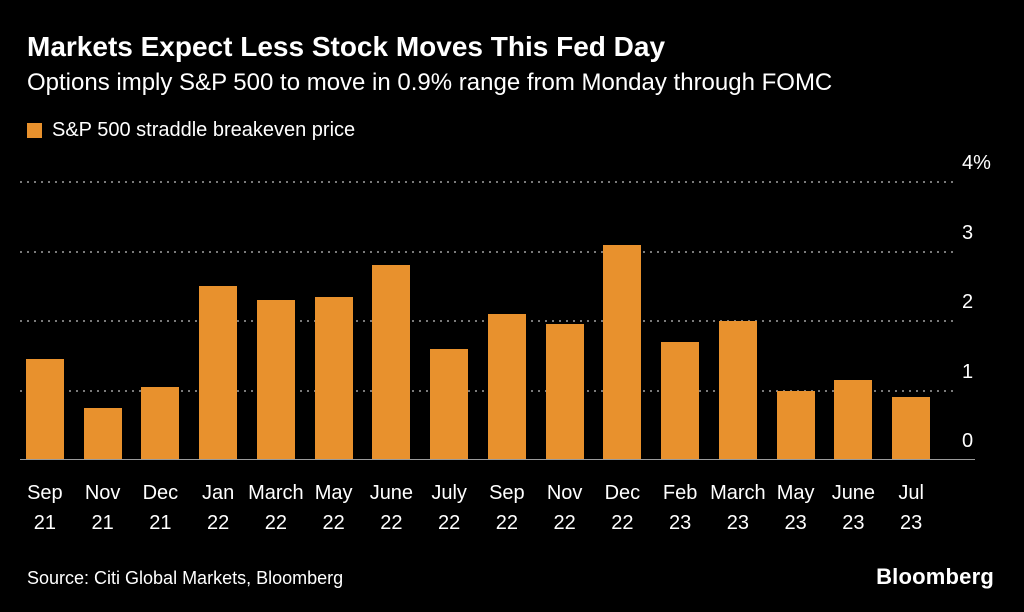  Describe the element at coordinates (218, 493) in the screenshot. I see `x-axis-label-month: Jan` at that location.